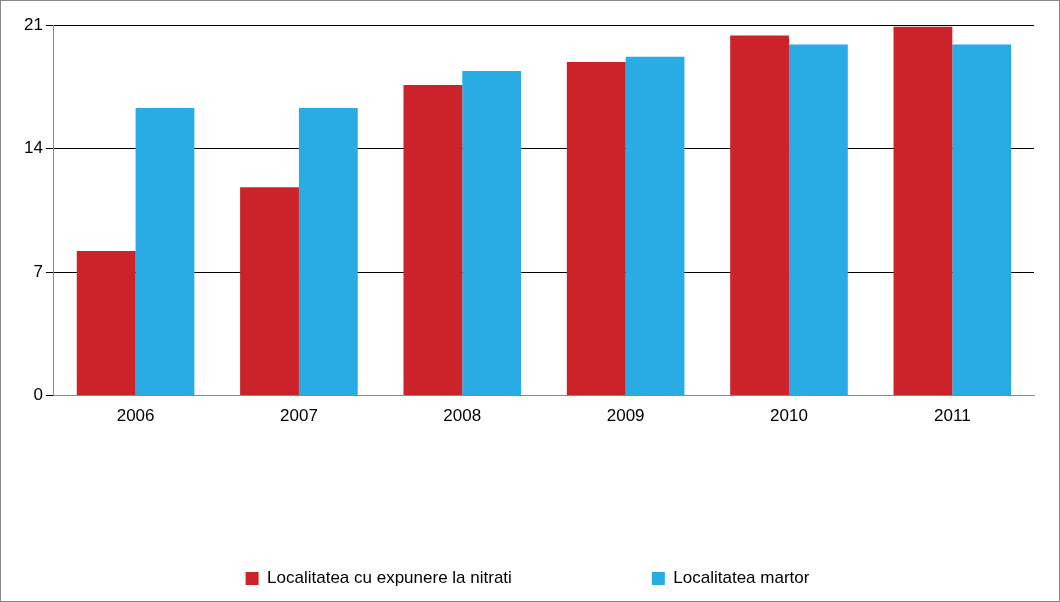 The width and height of the screenshot is (1060, 602). I want to click on legend-label: Localitatea cu expunere la nitrati, so click(389, 578).